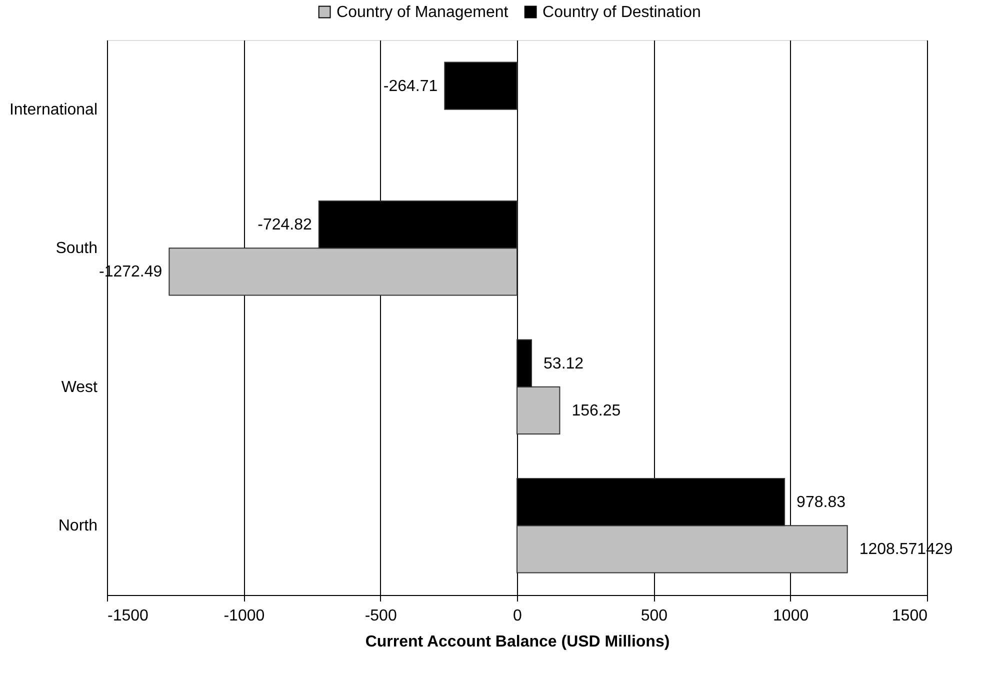 Image resolution: width=996 pixels, height=677 pixels. I want to click on legend-label: Country of Management, so click(422, 12).